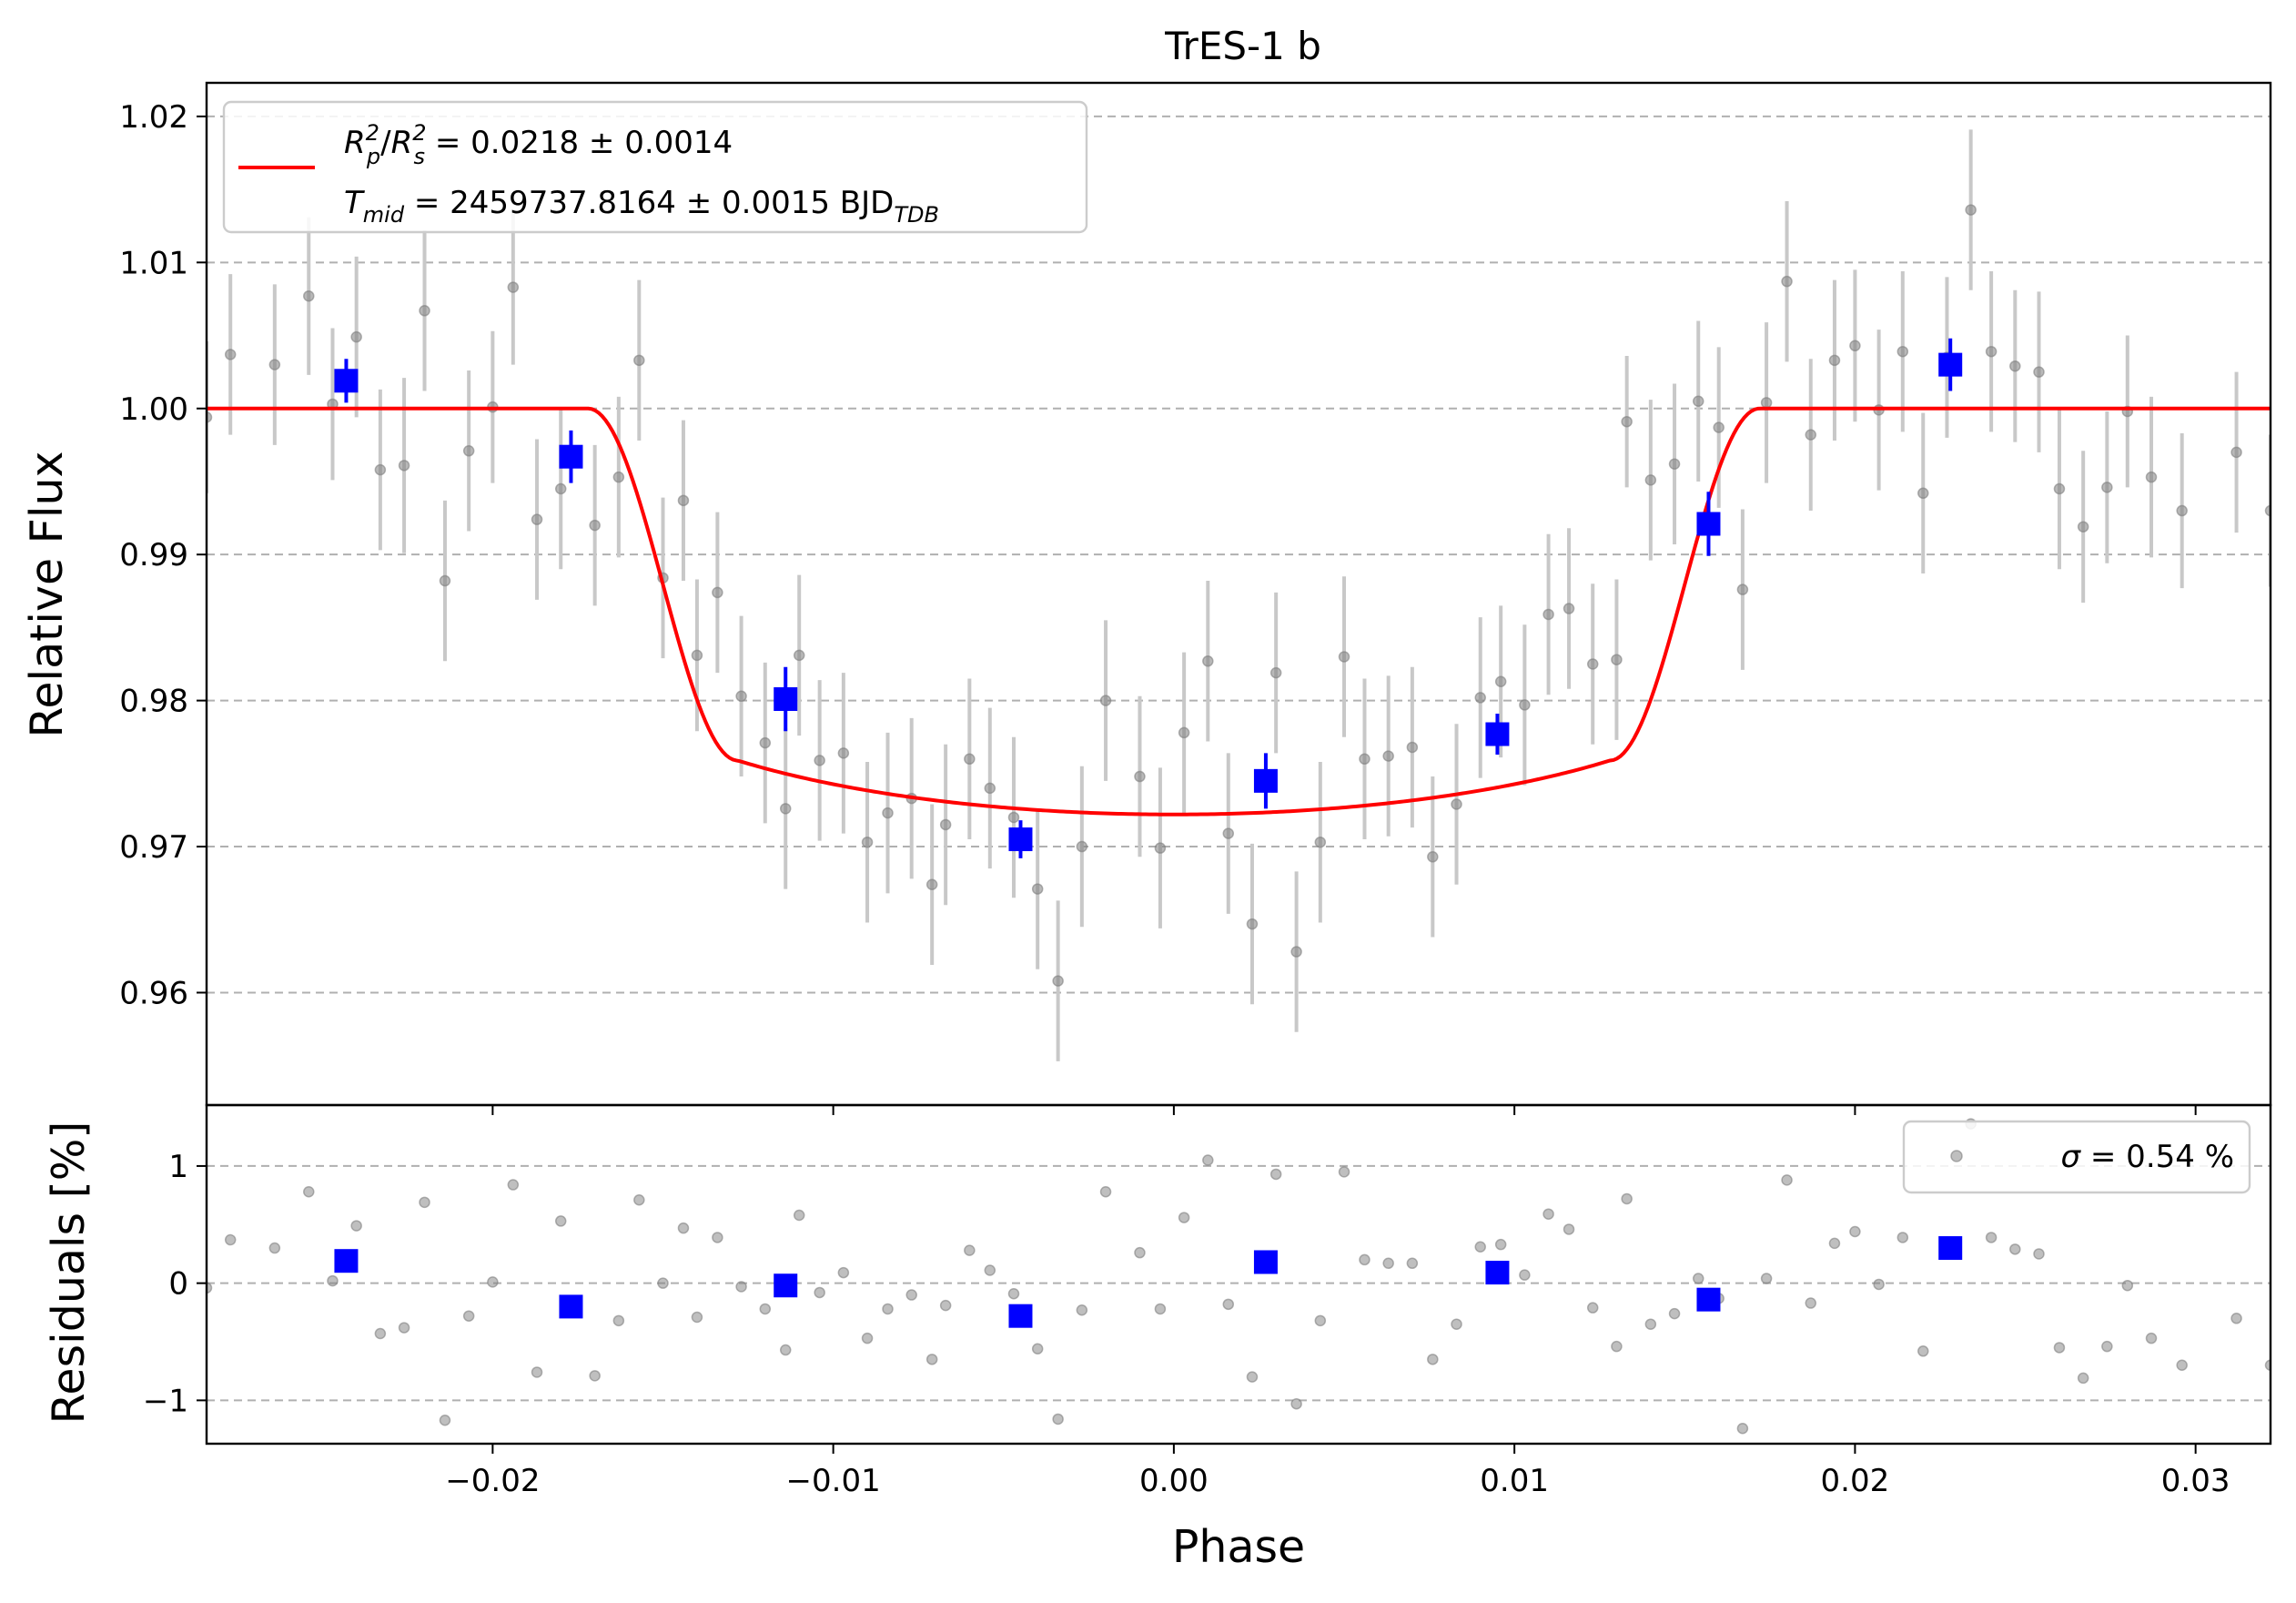  I want to click on x-axis-label: Phase, so click(1239, 1547).